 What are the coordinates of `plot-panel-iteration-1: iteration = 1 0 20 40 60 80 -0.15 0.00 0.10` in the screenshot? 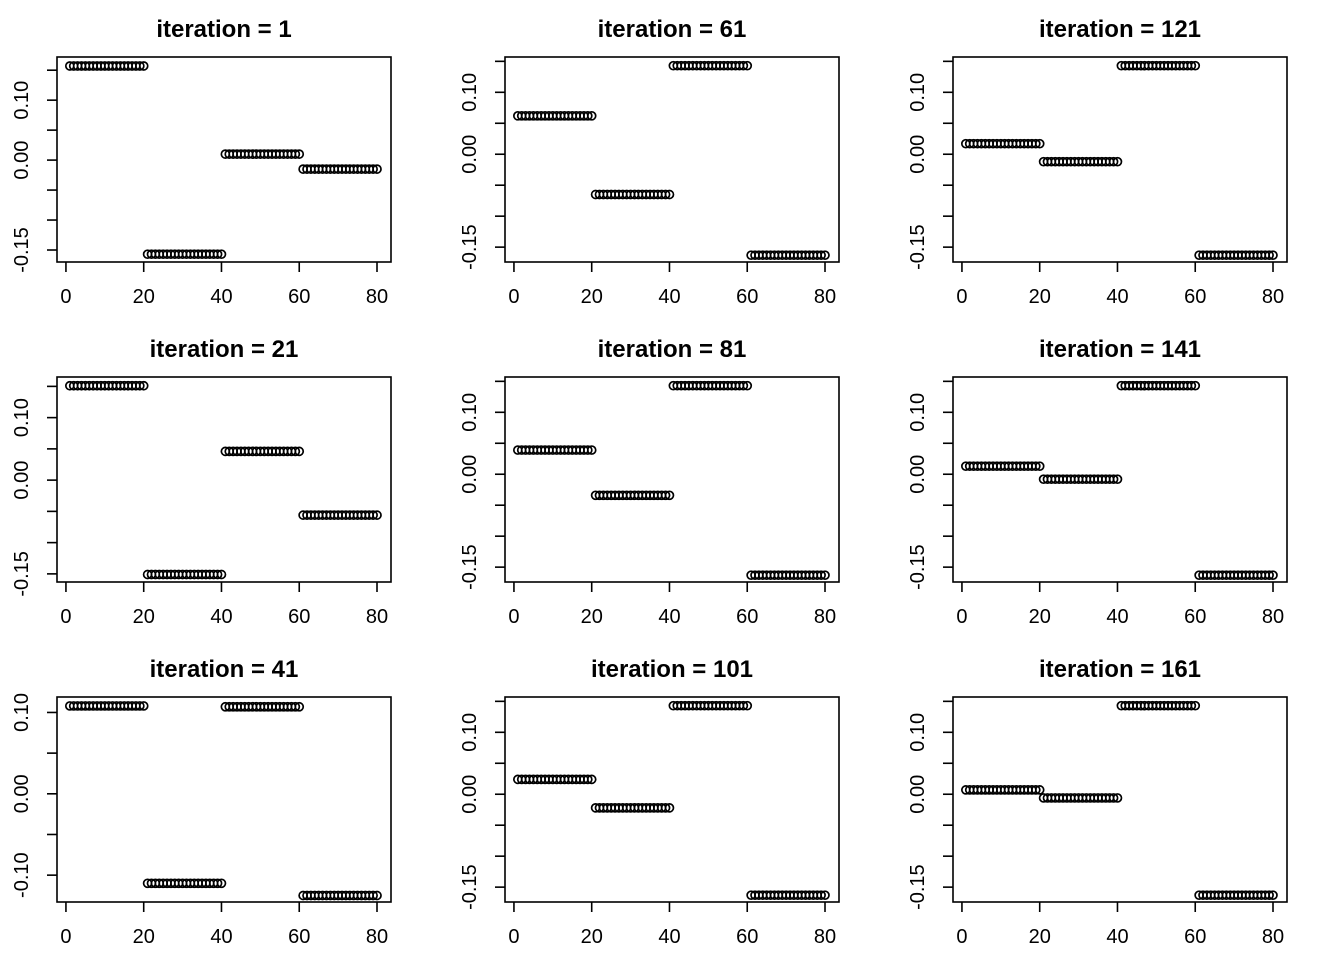 It's located at (224, 160).